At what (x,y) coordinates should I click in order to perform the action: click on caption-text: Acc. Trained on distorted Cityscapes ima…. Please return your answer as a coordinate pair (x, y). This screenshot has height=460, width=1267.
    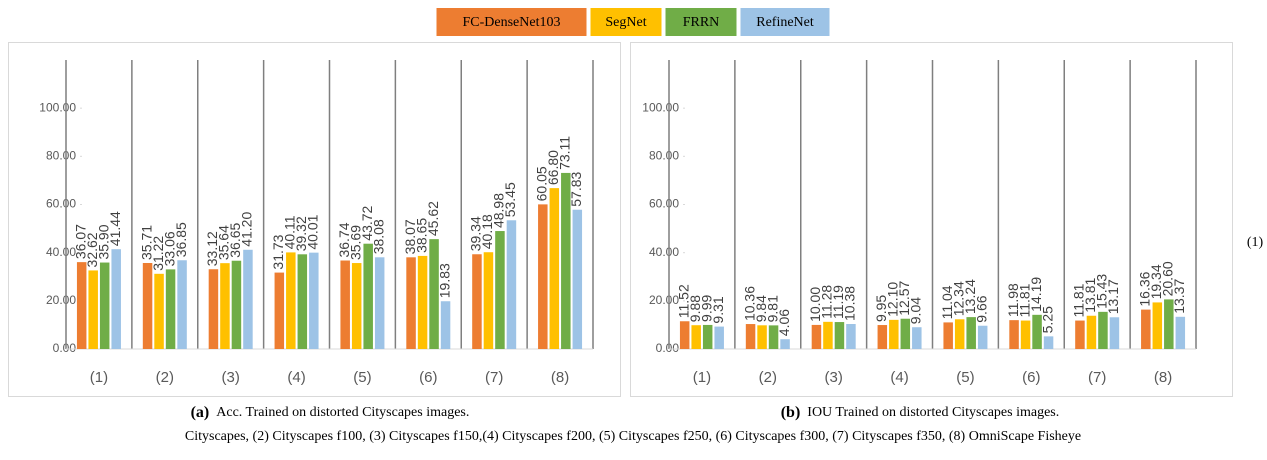
    Looking at the image, I should click on (342, 412).